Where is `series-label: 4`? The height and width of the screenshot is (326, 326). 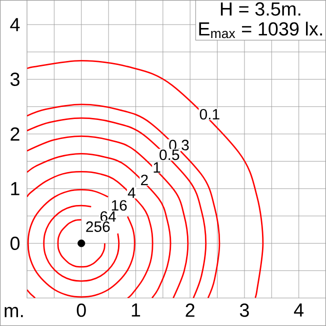 series-label: 4 is located at coordinates (132, 193).